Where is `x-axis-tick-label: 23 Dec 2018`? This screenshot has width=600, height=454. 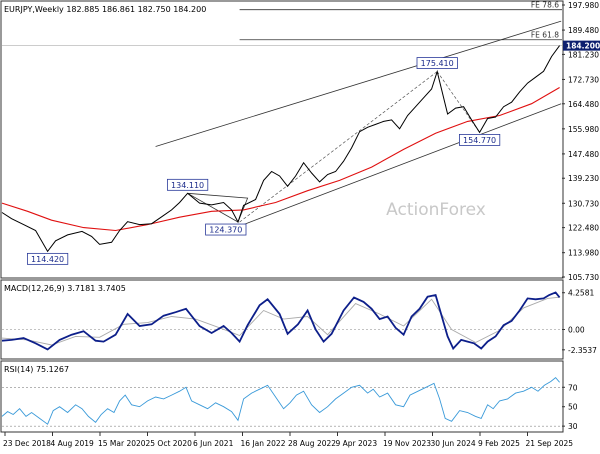
x-axis-tick-label: 23 Dec 2018 is located at coordinates (27, 443).